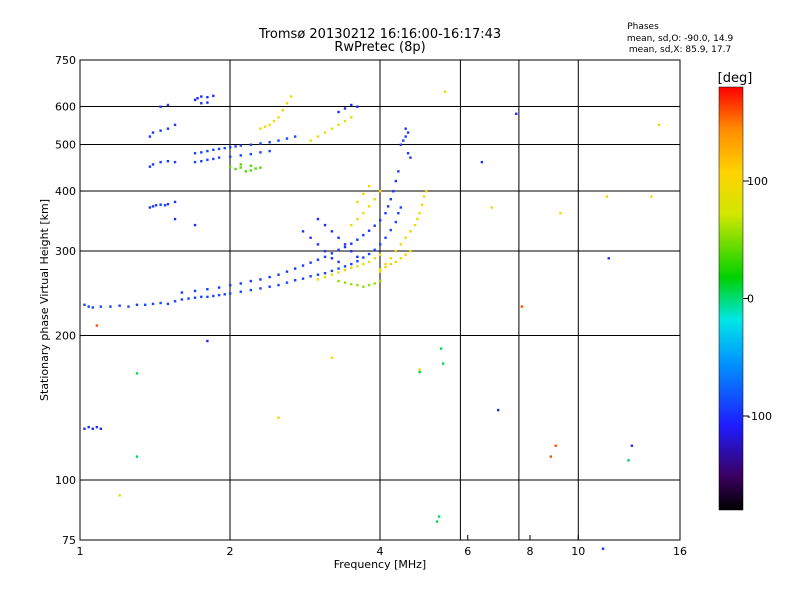  I want to click on x-tick-label: 1, so click(80, 551).